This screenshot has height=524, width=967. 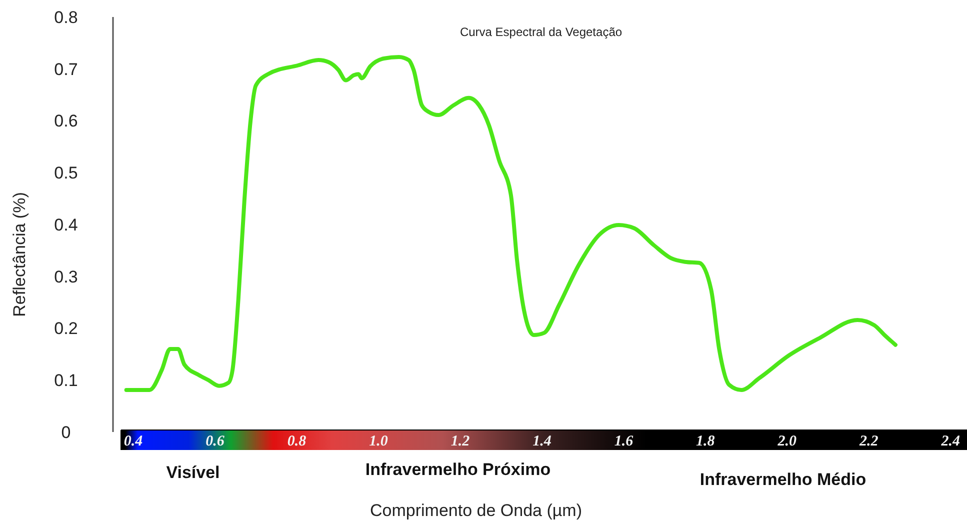 I want to click on x-tick-label: 1.8, so click(x=706, y=441).